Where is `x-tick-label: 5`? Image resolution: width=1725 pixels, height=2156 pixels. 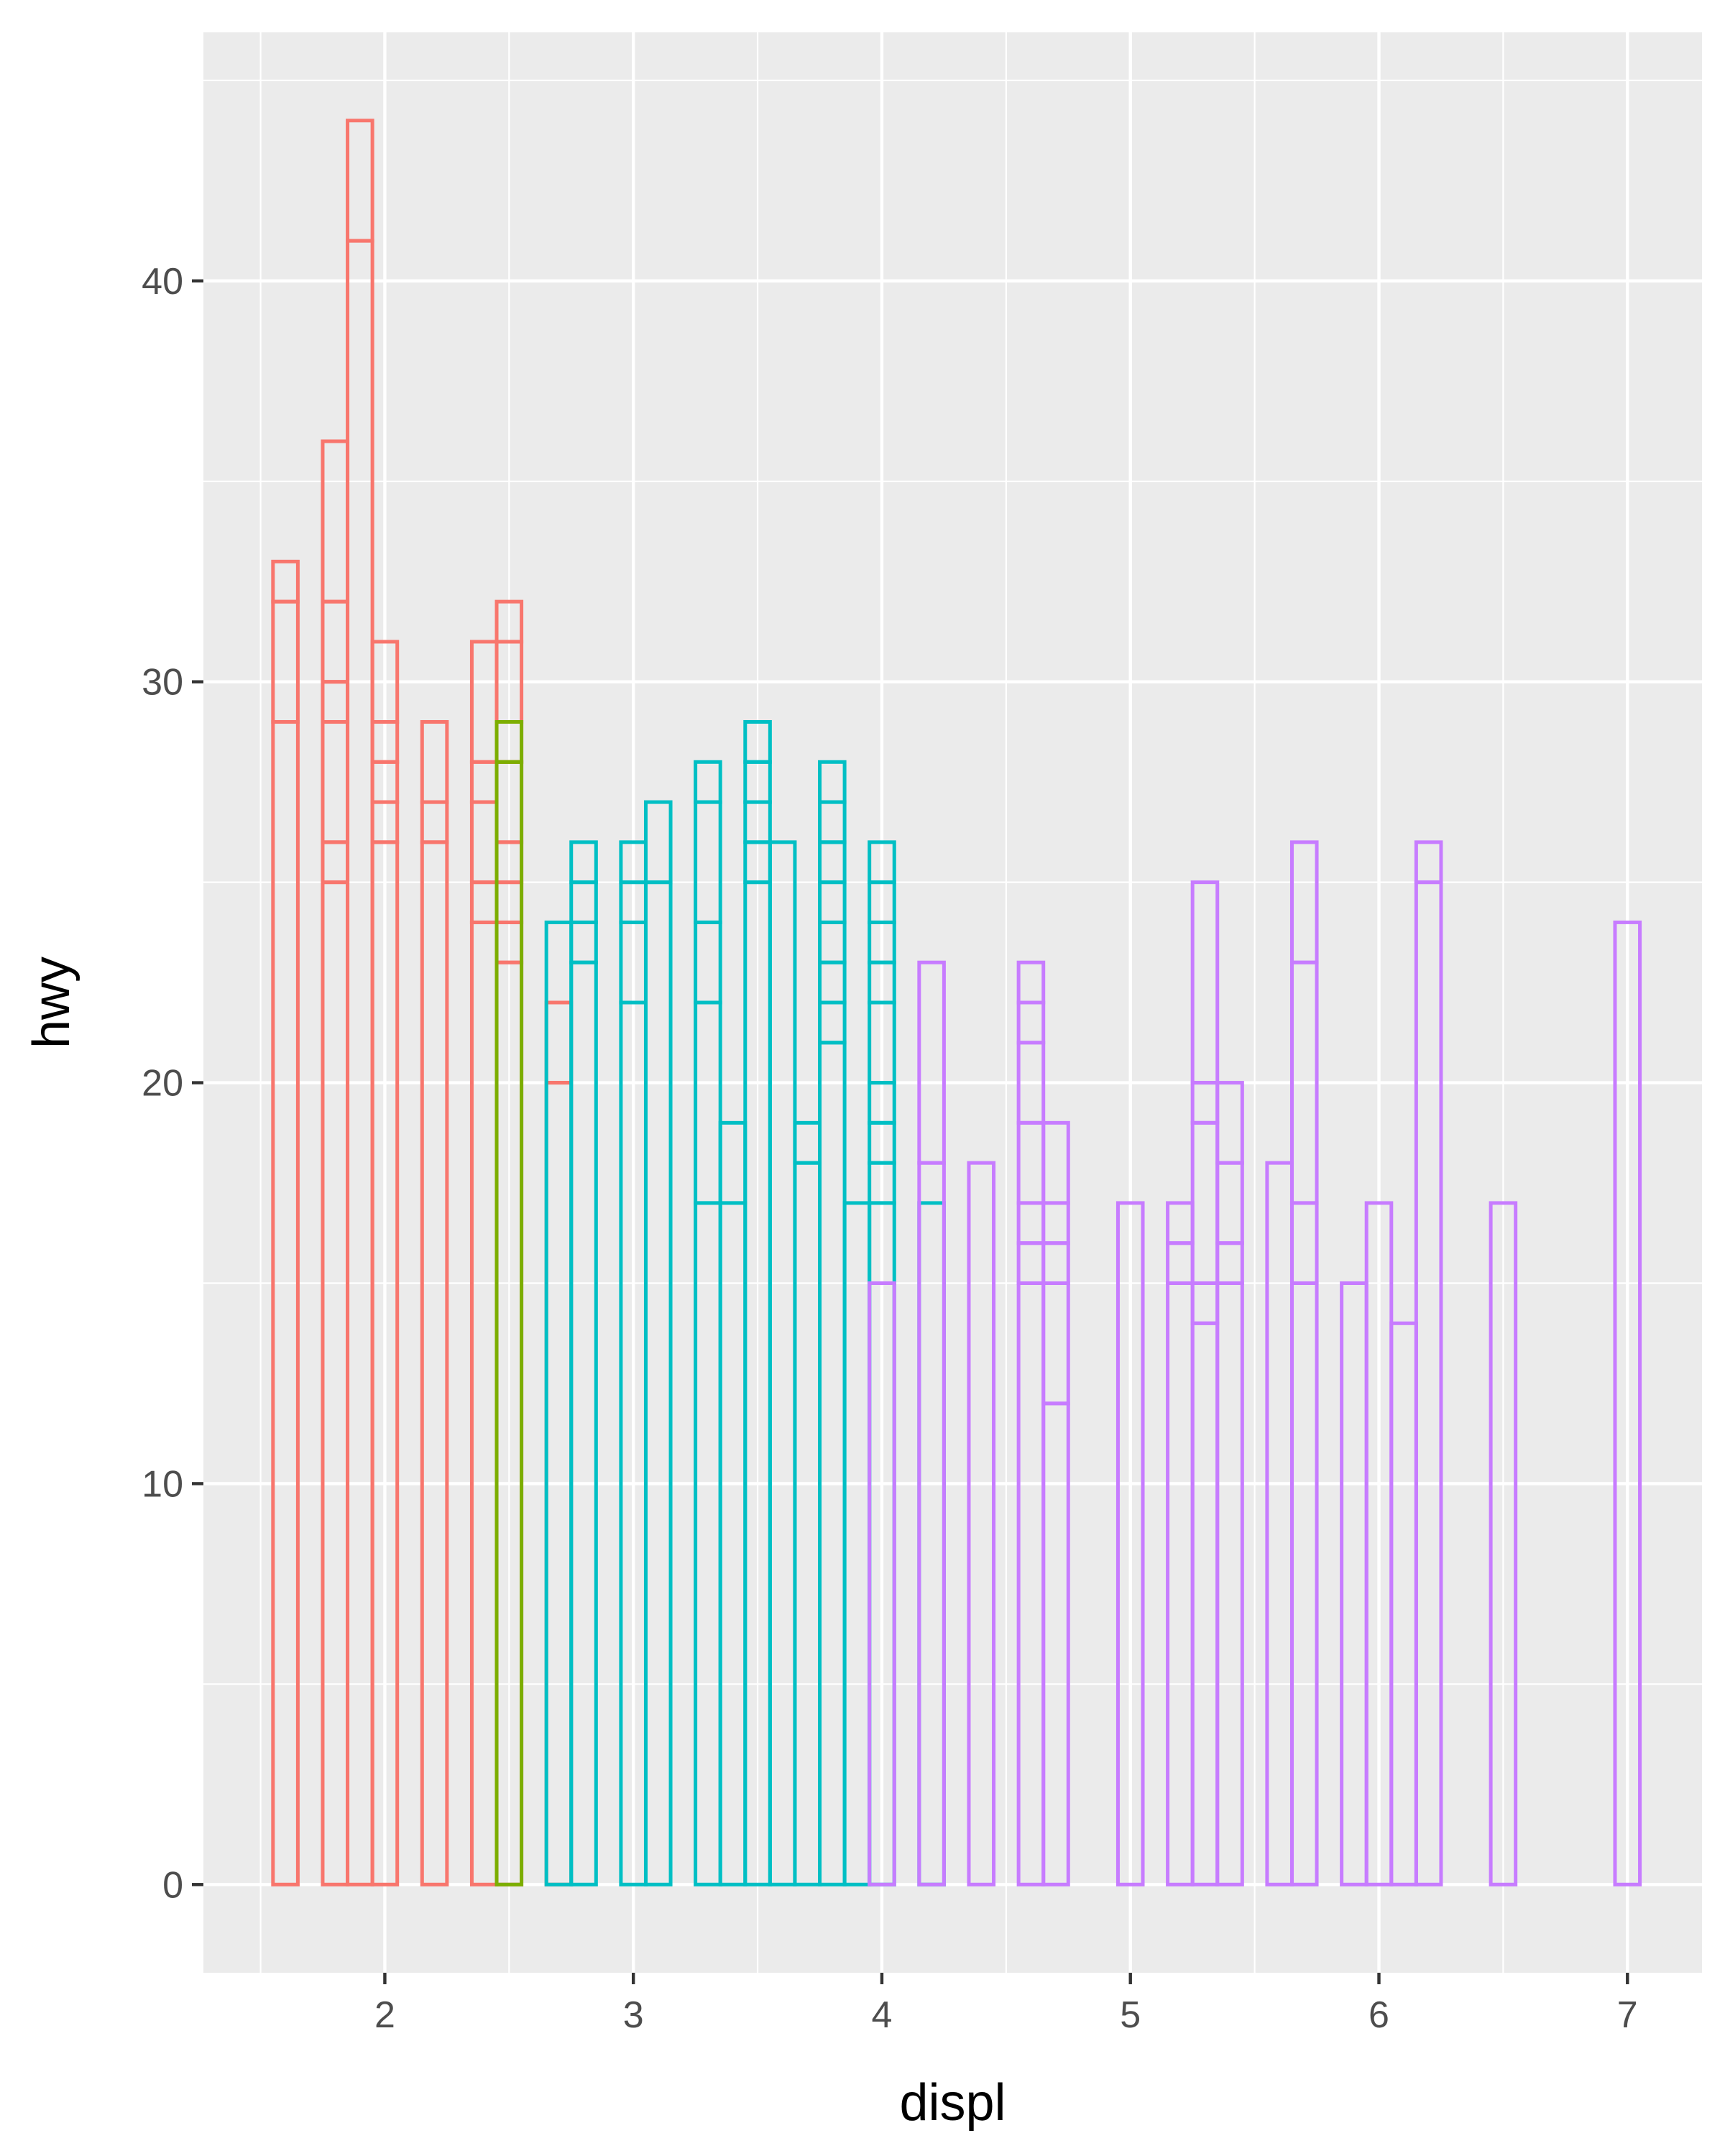
x-tick-label: 5 is located at coordinates (1130, 2015).